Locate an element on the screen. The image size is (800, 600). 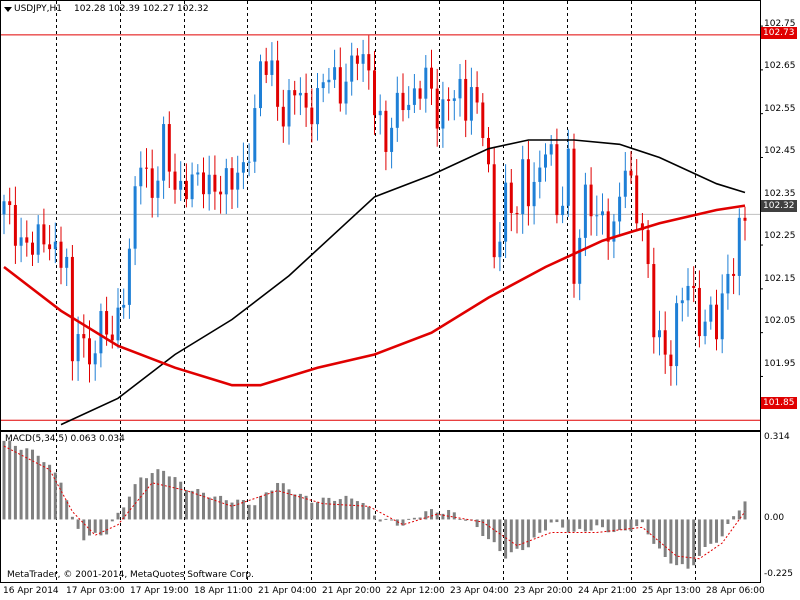
dropdown-triangle-icon is located at coordinates (8, 9).